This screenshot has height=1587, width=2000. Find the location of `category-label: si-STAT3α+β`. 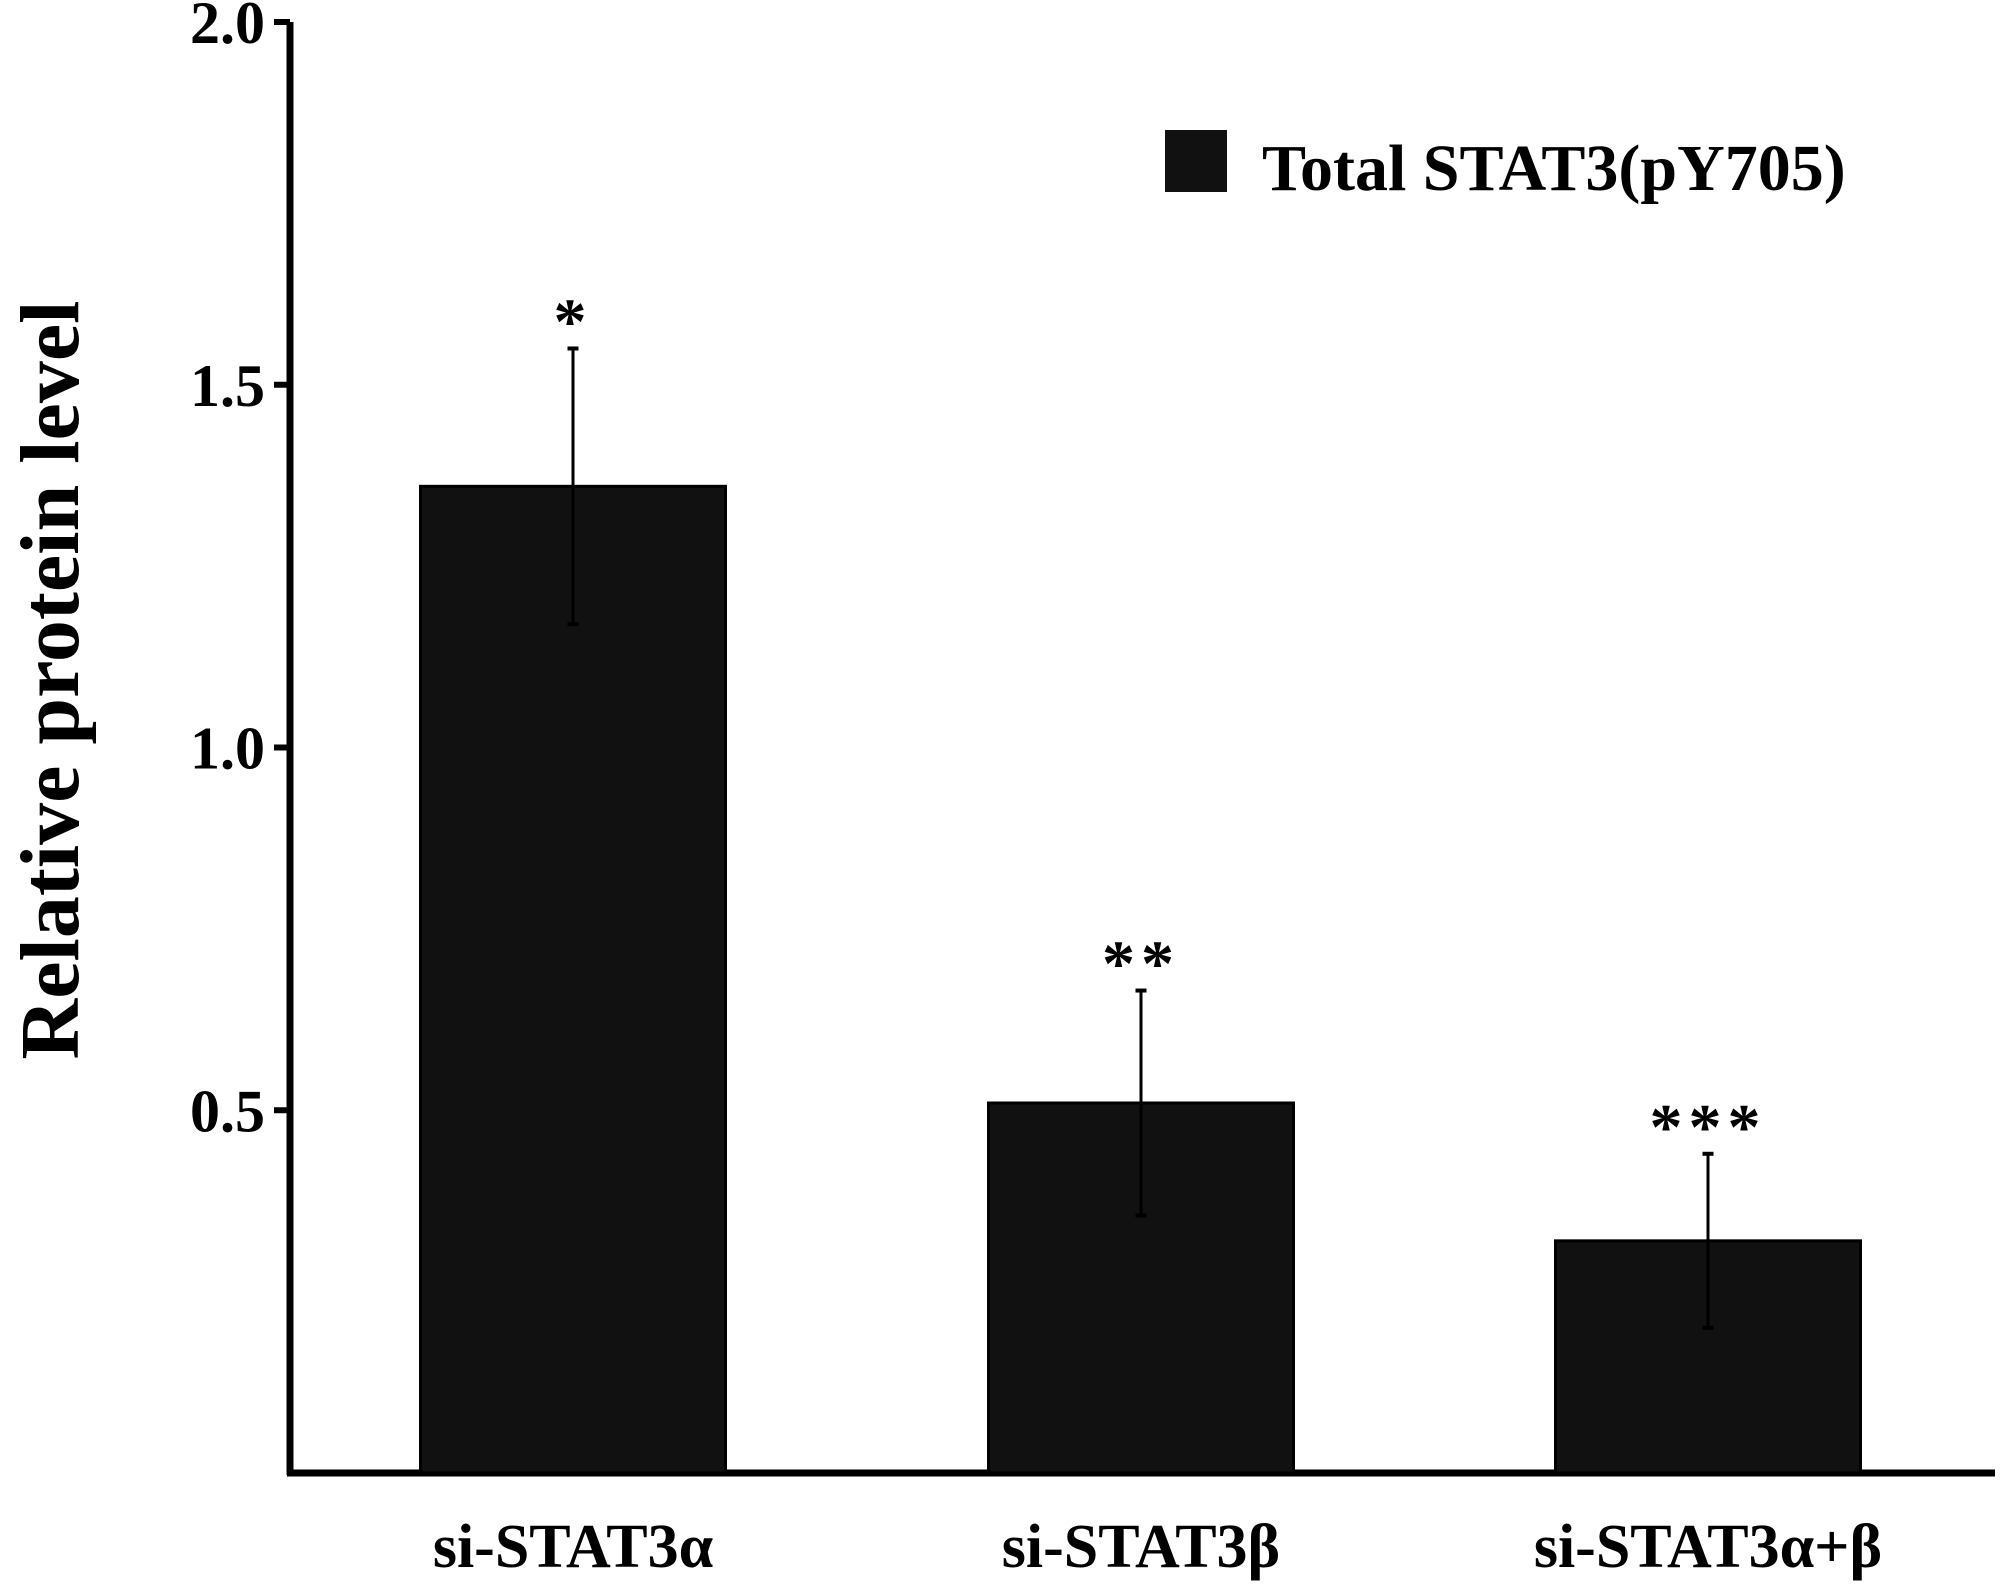

category-label: si-STAT3α+β is located at coordinates (1708, 1547).